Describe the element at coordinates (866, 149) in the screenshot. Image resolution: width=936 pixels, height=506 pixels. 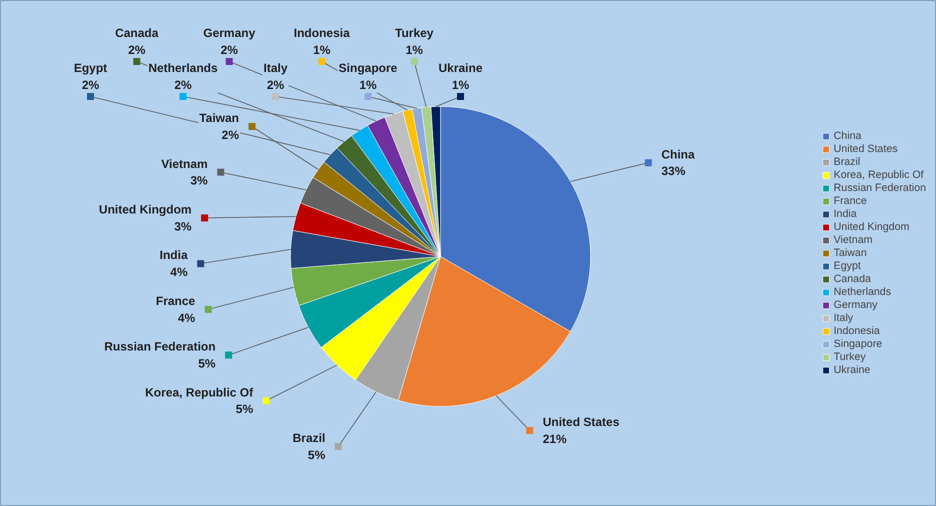
I see `category-label: United States` at that location.